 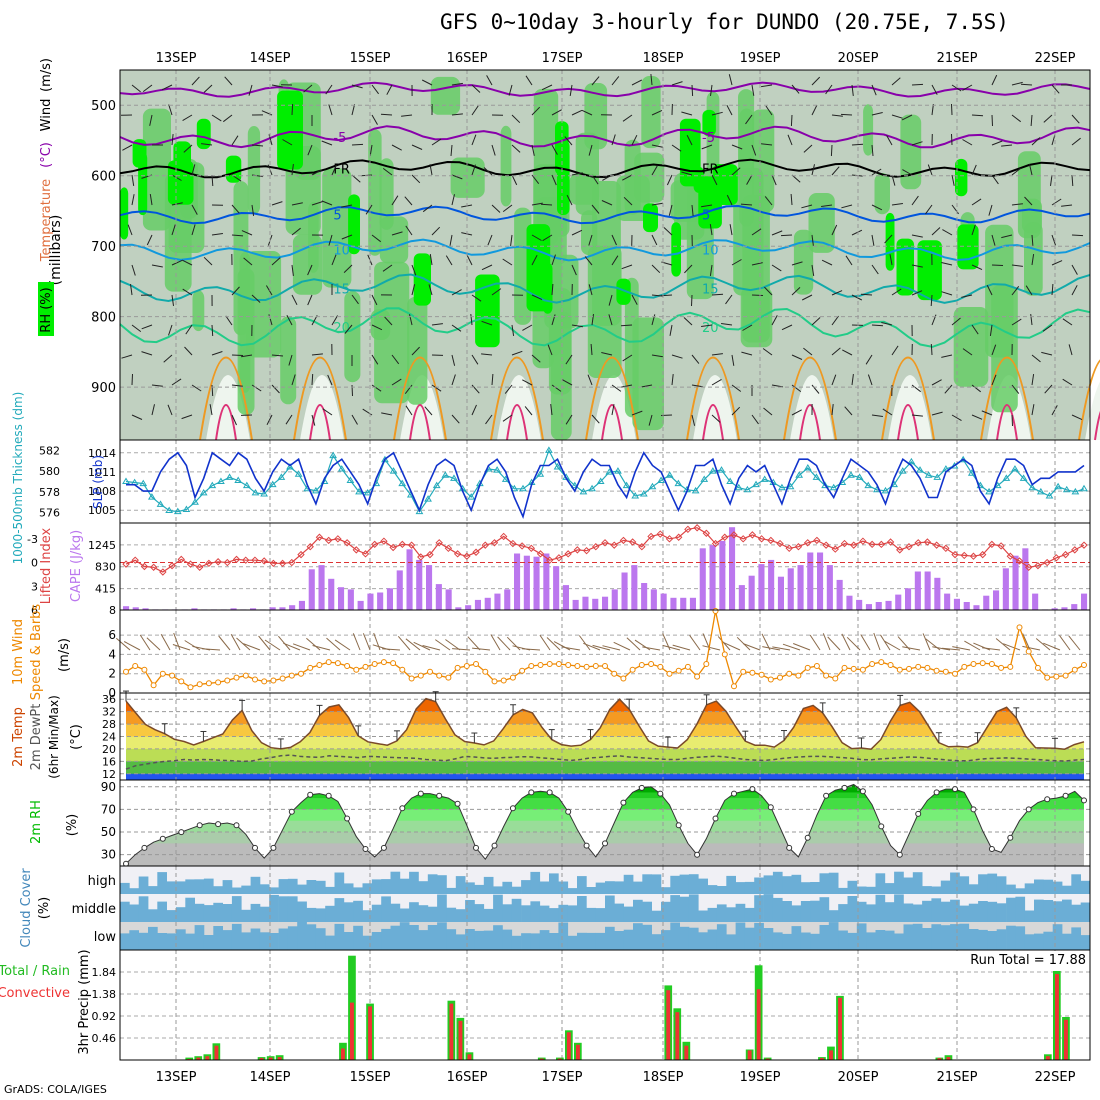 What do you see at coordinates (1055, 58) in the screenshot?
I see `date-label-top: 22SEP` at bounding box center [1055, 58].